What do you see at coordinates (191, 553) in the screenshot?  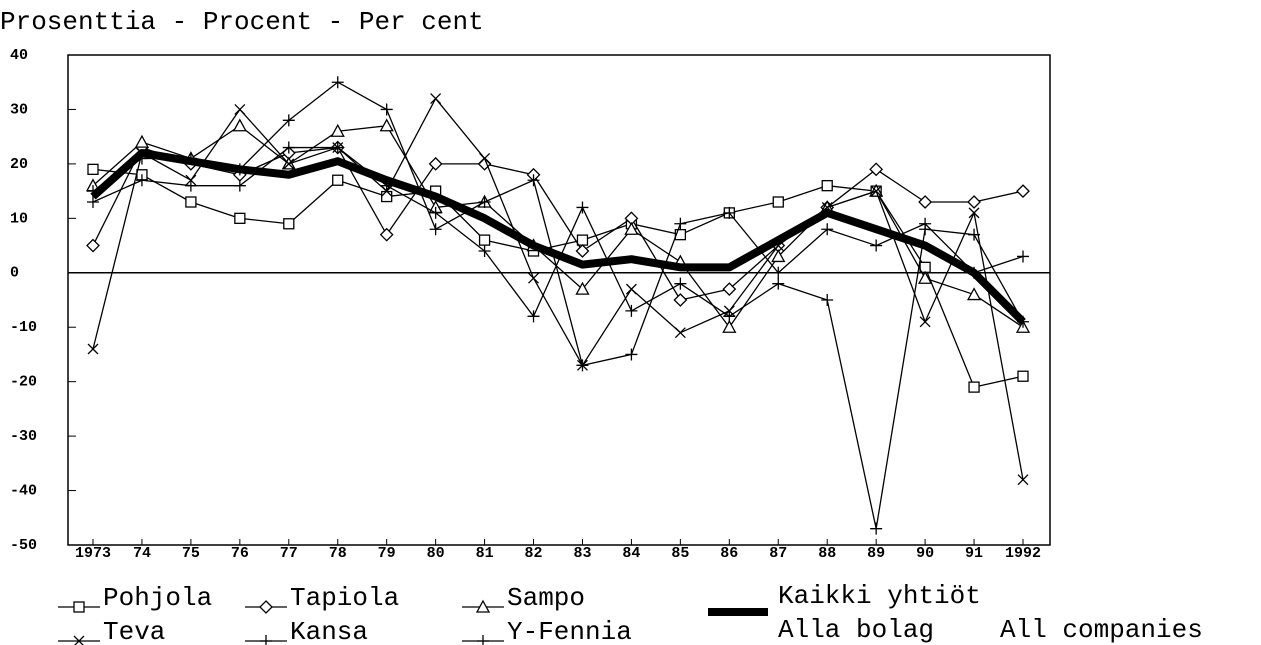 I see `x-tick-label: 75` at bounding box center [191, 553].